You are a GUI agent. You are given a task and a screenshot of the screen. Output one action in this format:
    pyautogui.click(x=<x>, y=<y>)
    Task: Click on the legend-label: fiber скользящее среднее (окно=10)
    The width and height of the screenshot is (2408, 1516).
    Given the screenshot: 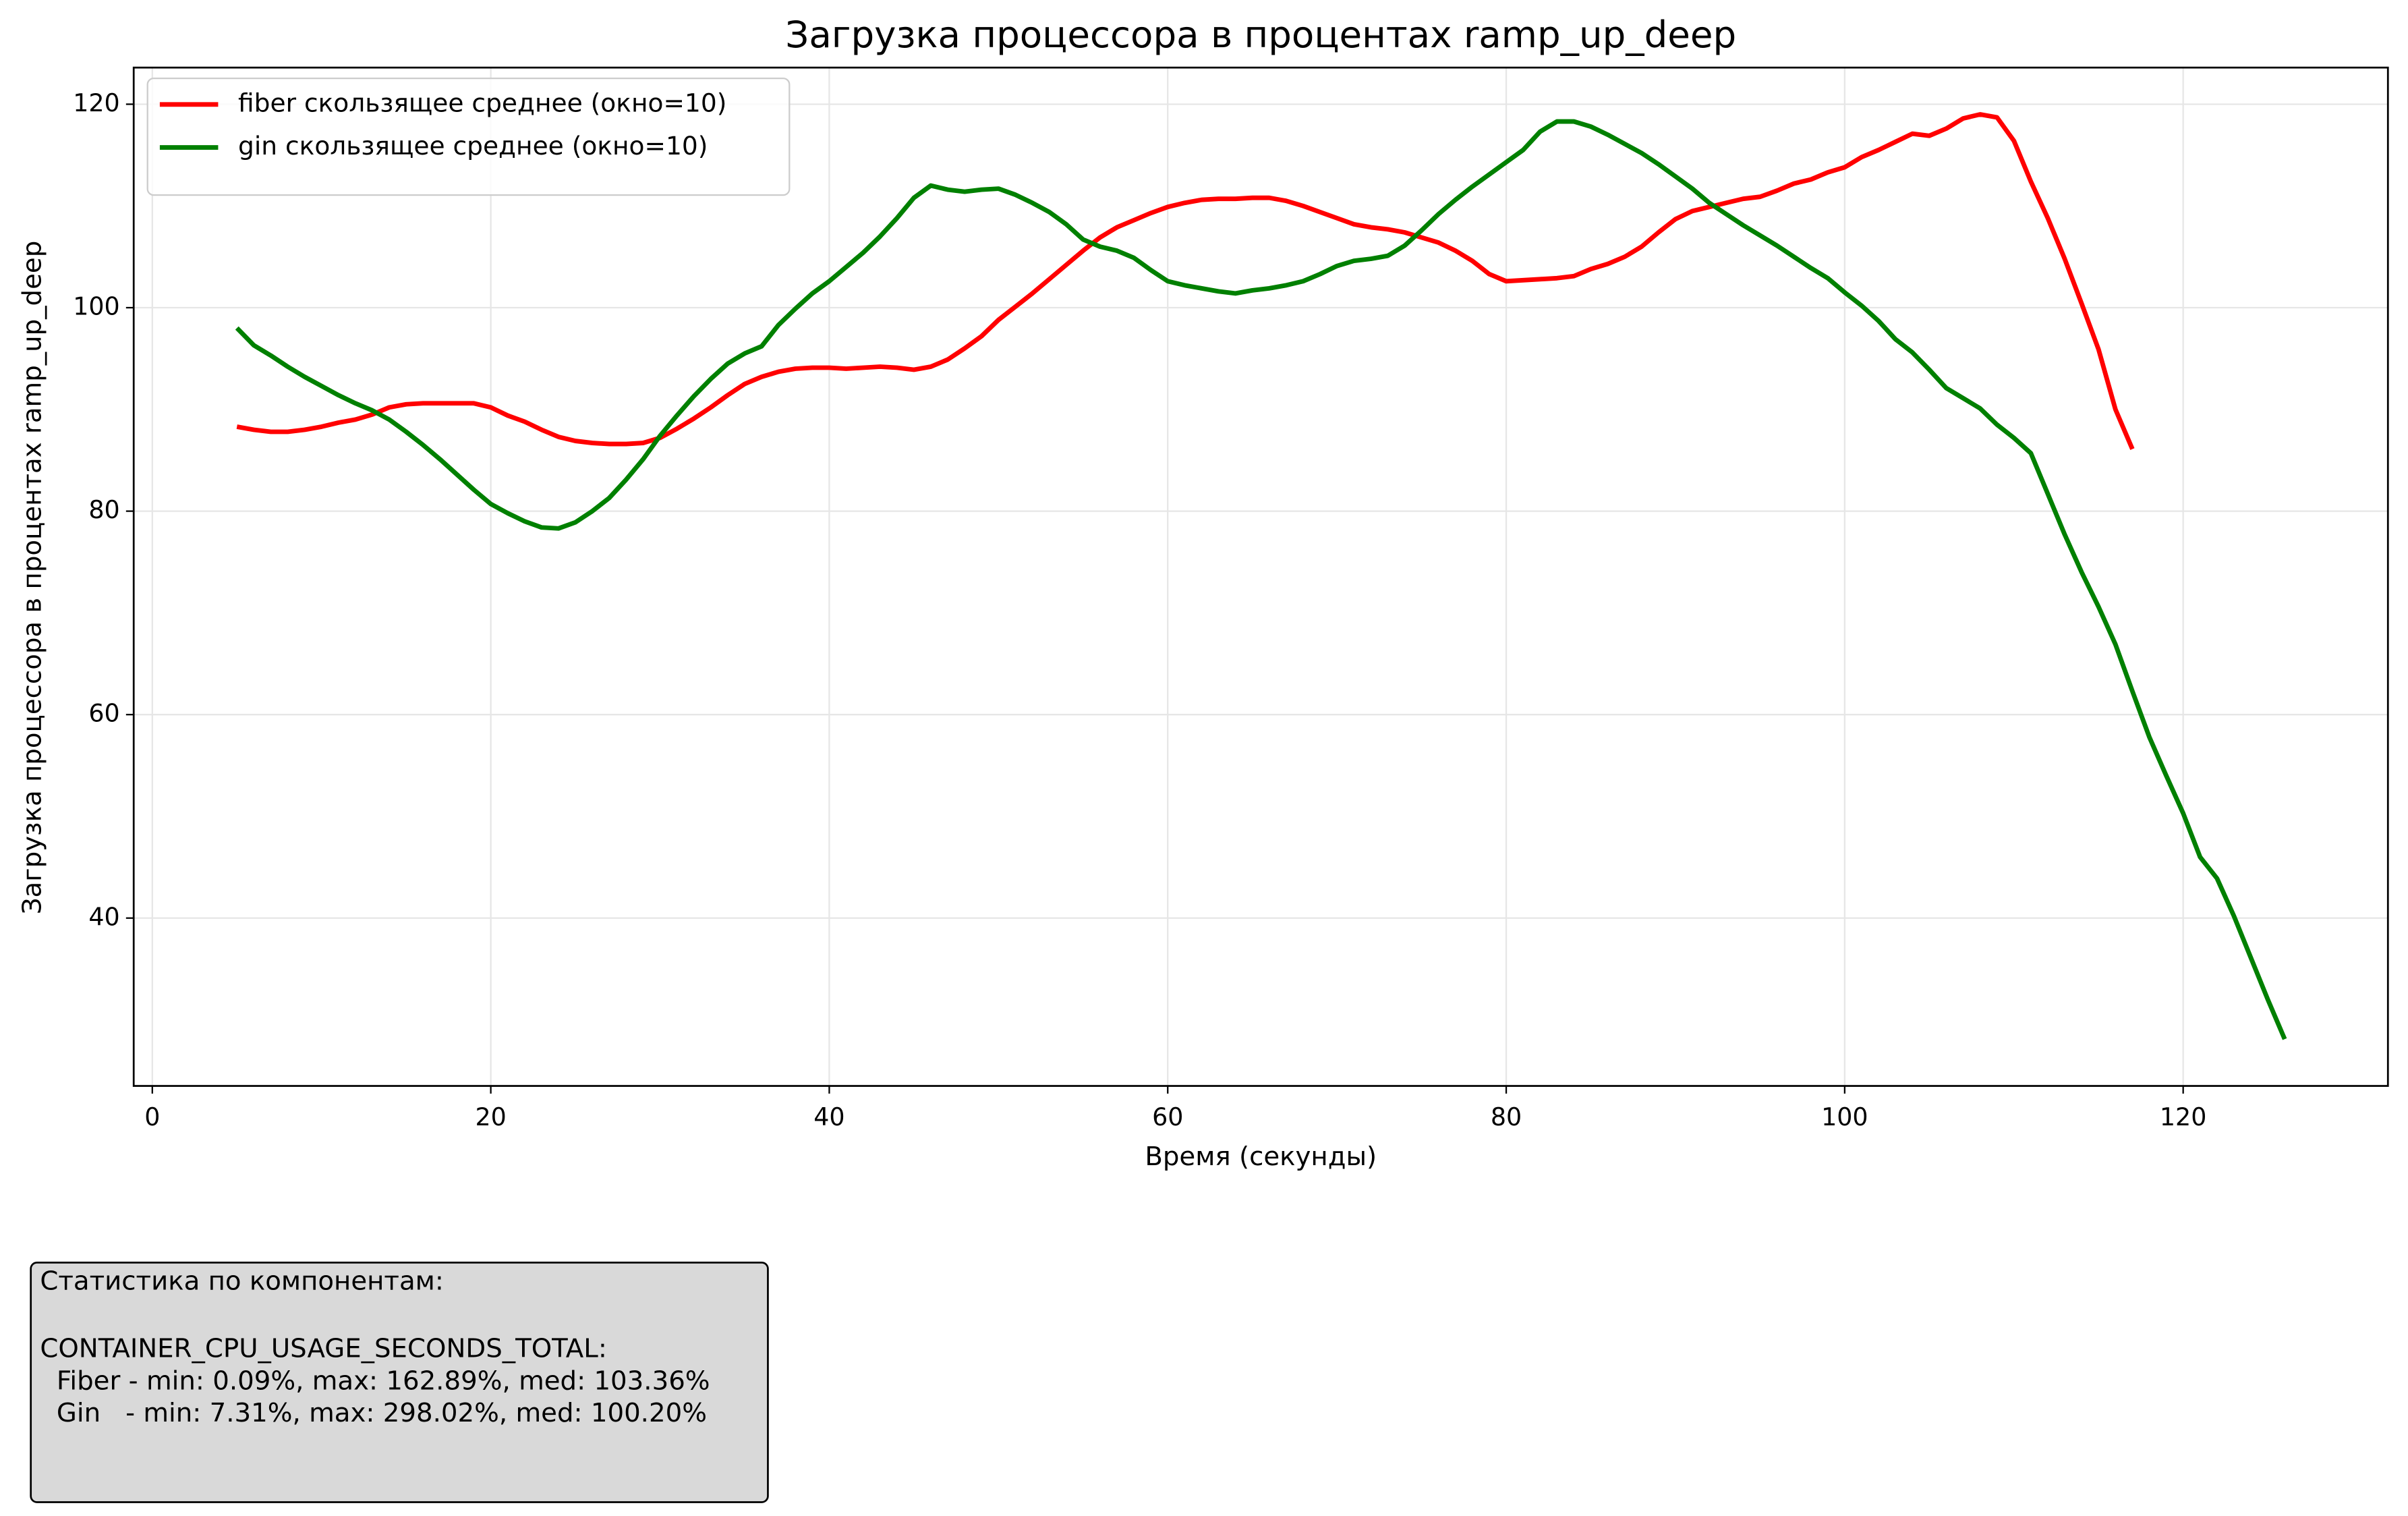 What is the action you would take?
    pyautogui.click(x=482, y=102)
    